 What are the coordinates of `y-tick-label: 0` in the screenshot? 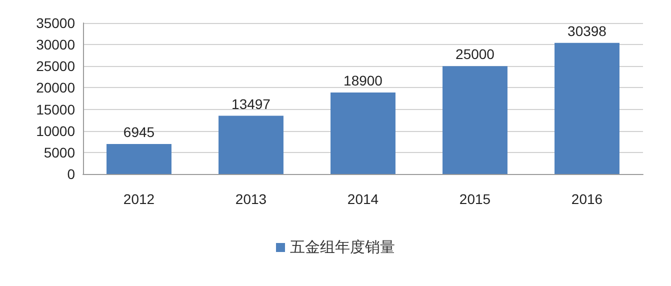 It's located at (71, 174).